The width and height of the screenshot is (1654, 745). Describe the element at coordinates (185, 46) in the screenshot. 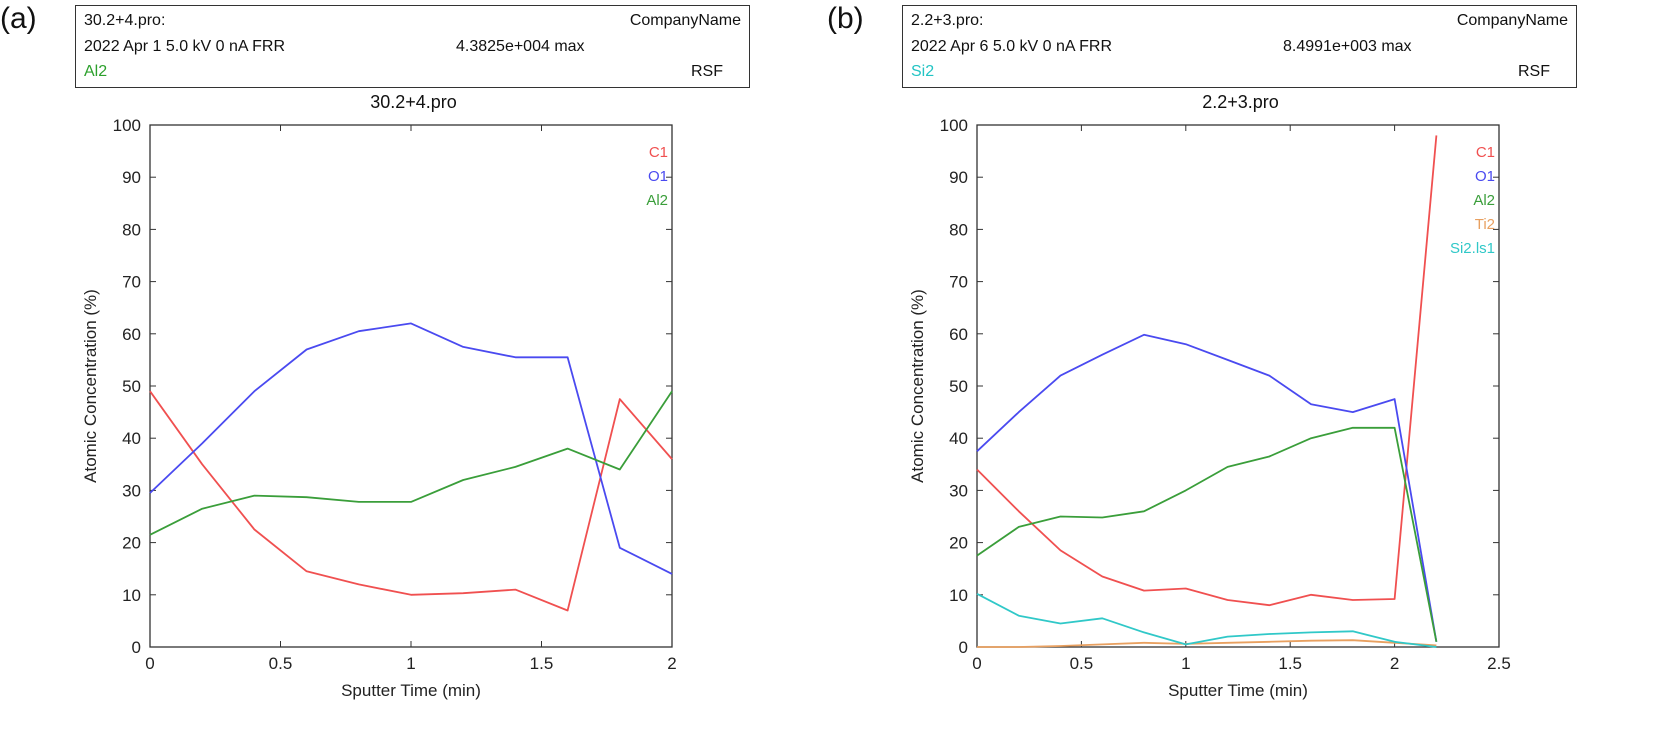

I see `info-date-line: 2022 Apr 1 5.0 kV 0 nA FRR` at that location.